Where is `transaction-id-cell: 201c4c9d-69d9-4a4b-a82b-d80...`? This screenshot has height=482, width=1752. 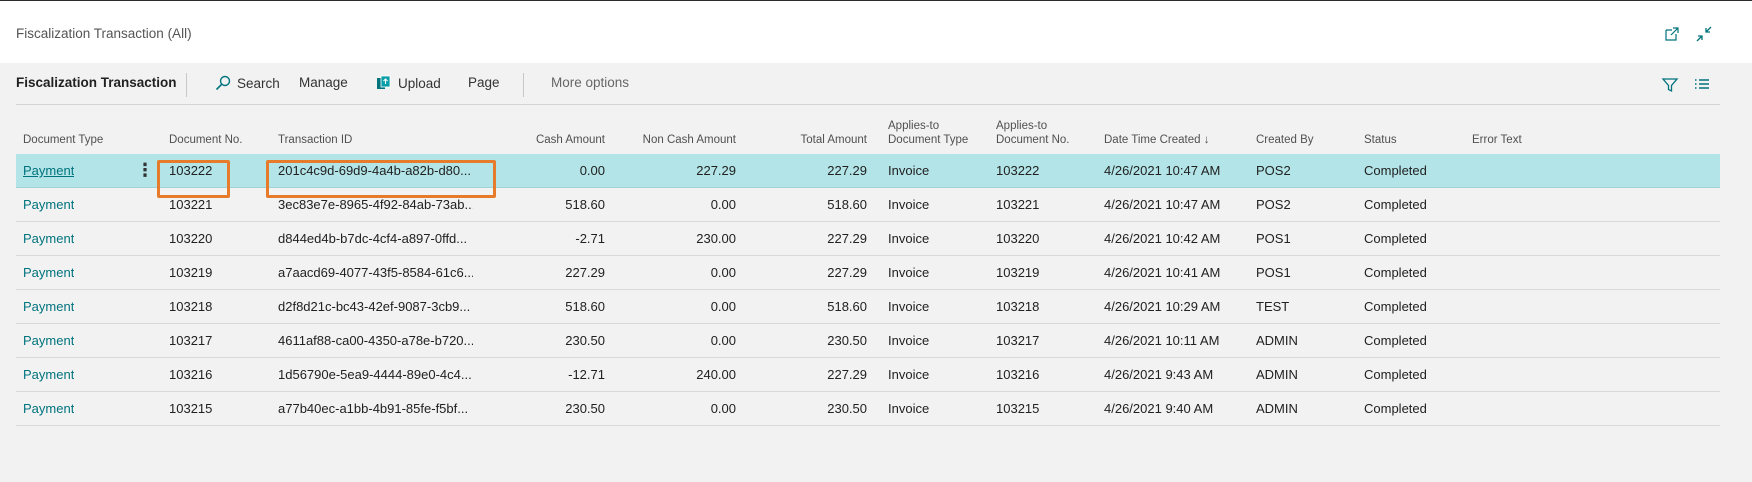
transaction-id-cell: 201c4c9d-69d9-4a4b-a82b-d80... is located at coordinates (374, 170).